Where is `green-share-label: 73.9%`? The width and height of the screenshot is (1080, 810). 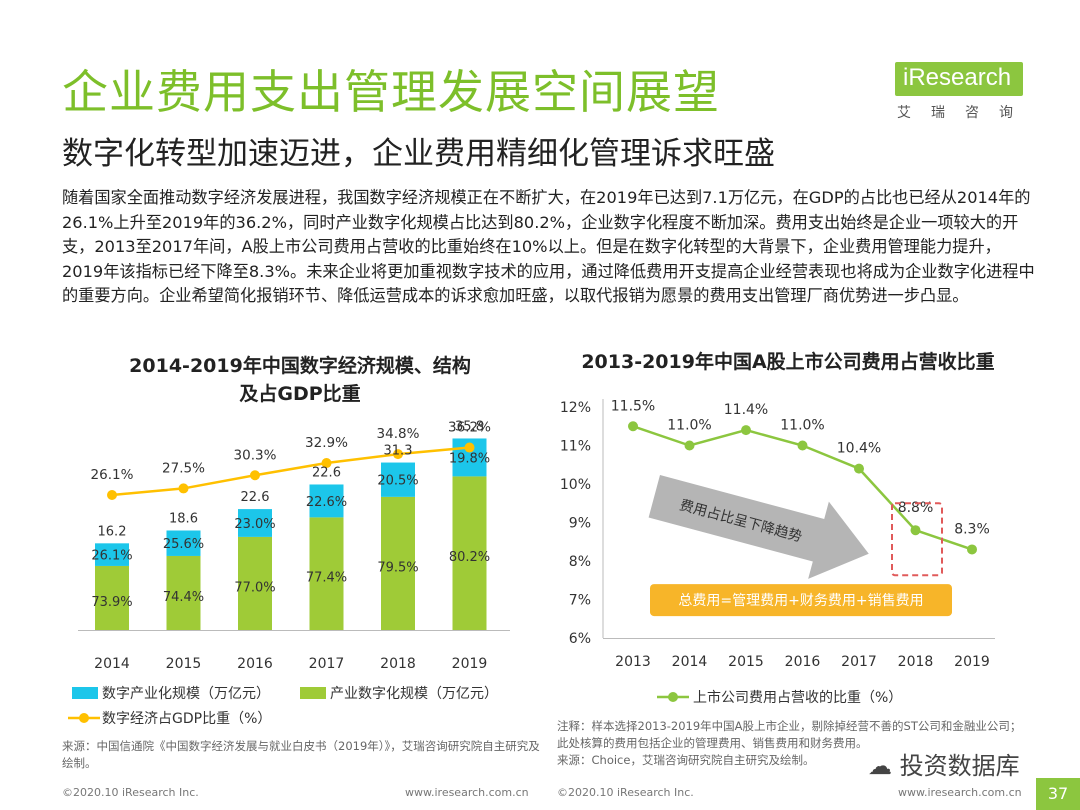
green-share-label: 73.9% is located at coordinates (111, 602).